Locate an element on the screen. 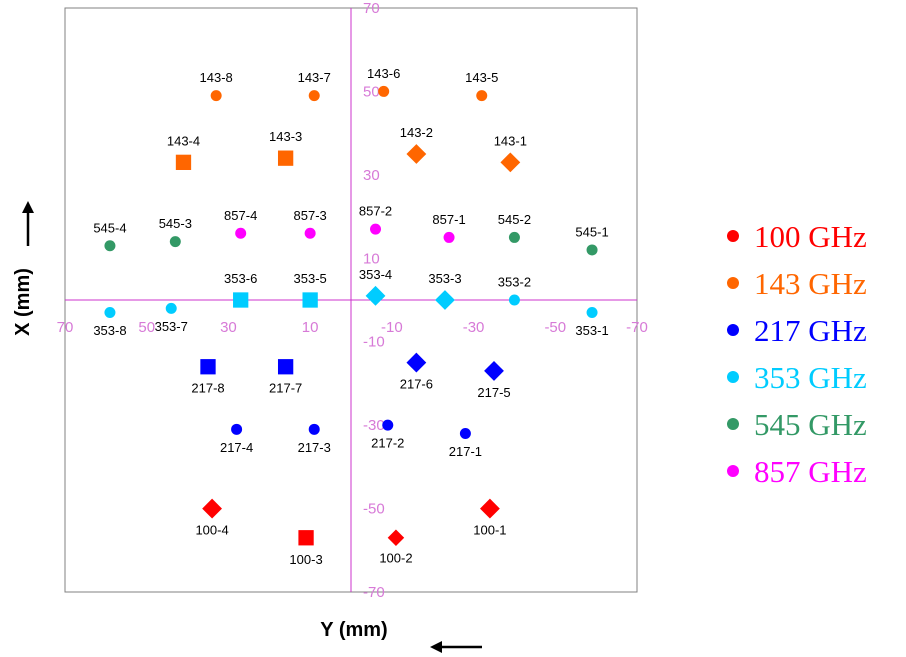 The image size is (906, 657). y-tick-label: -50 is located at coordinates (374, 509).